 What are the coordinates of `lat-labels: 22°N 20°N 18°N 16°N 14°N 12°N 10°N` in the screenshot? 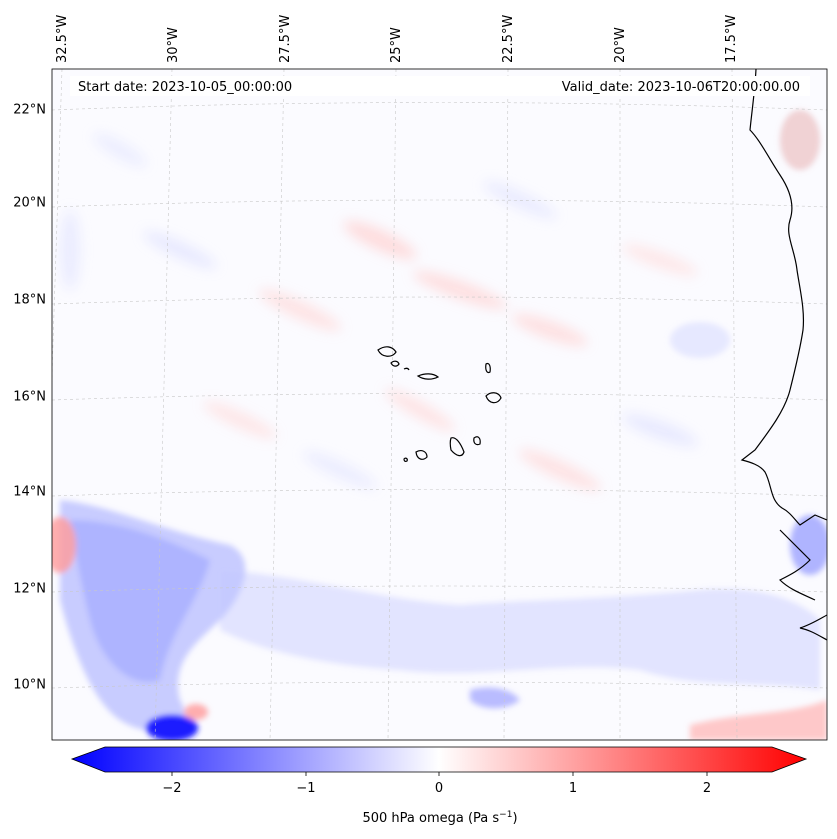 It's located at (29, 398).